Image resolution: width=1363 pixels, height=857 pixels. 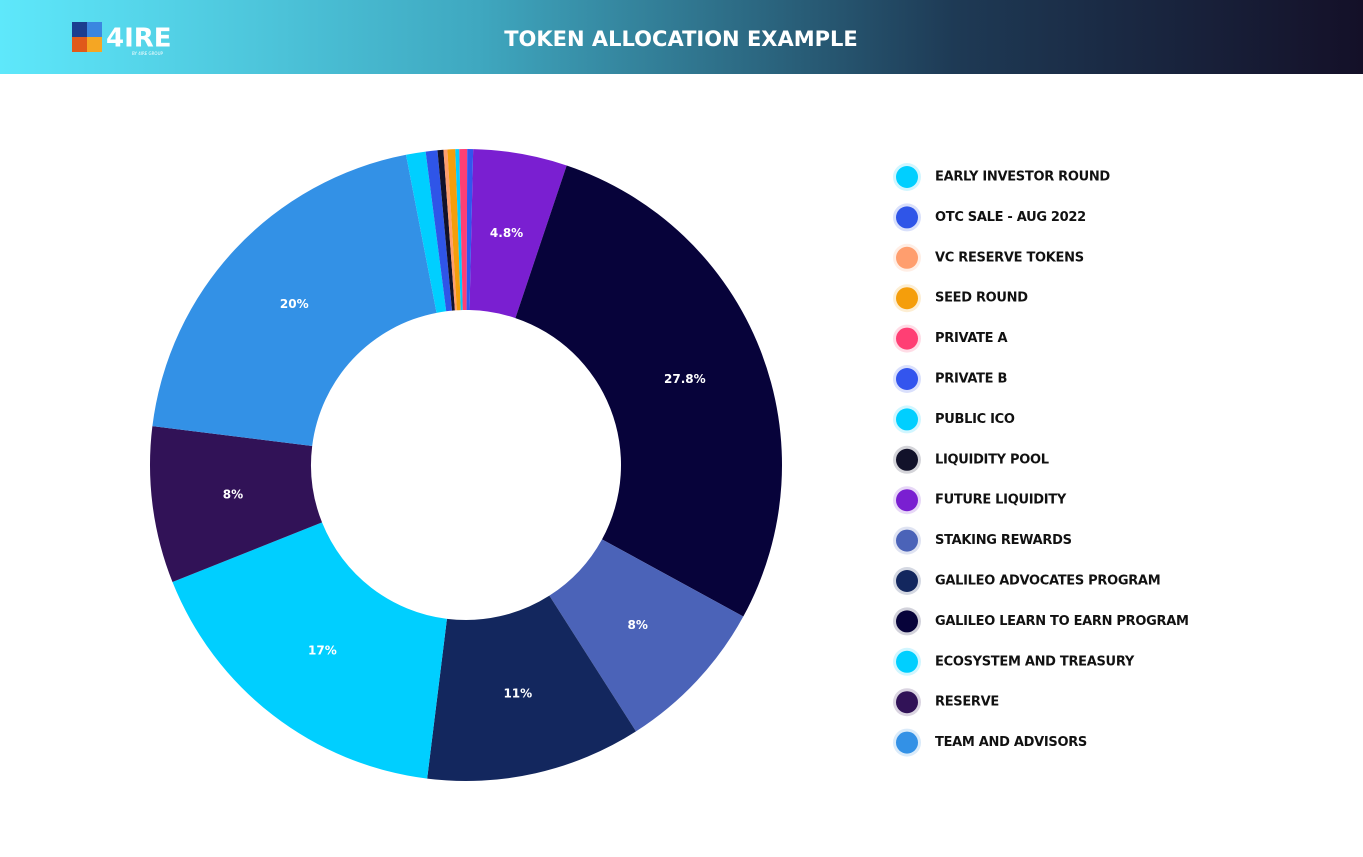 I want to click on legend-label: OTC SALE - AUG 2022, so click(x=1010, y=217).